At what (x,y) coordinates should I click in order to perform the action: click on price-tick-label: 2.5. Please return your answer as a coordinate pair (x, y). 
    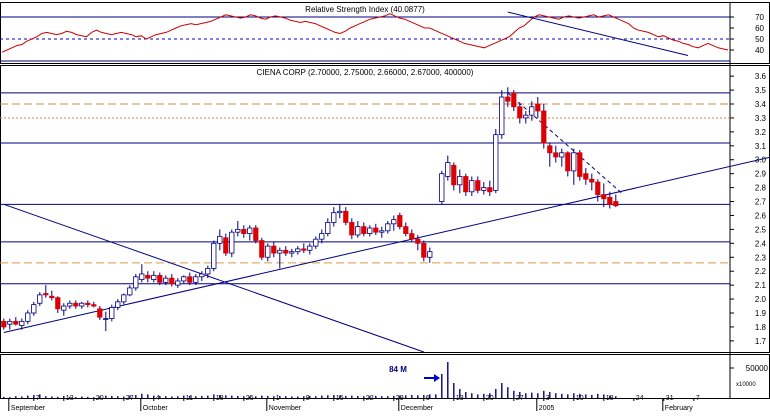
    Looking at the image, I should click on (761, 229).